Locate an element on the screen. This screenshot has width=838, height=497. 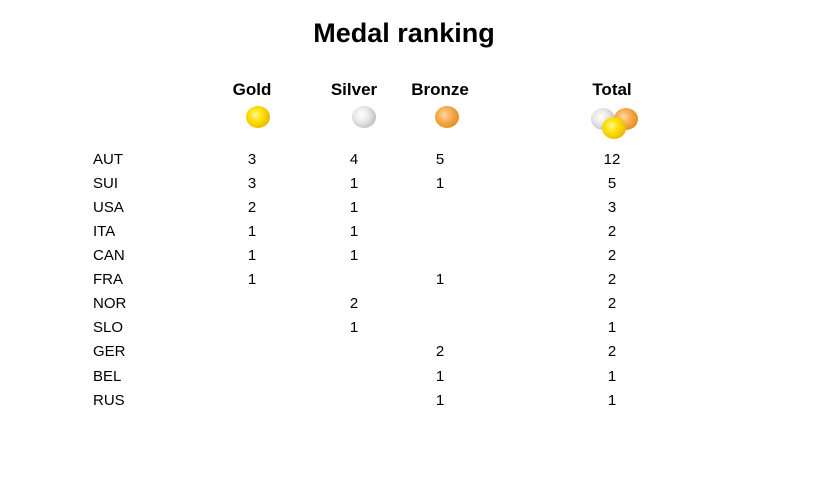
table-row: SUI 3 1 1 5 is located at coordinates (419, 186).